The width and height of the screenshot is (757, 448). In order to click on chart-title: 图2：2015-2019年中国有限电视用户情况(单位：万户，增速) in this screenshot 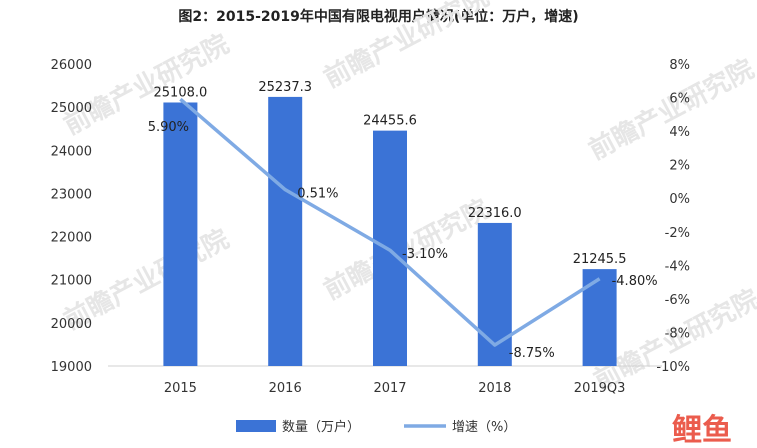, I will do `click(378, 17)`.